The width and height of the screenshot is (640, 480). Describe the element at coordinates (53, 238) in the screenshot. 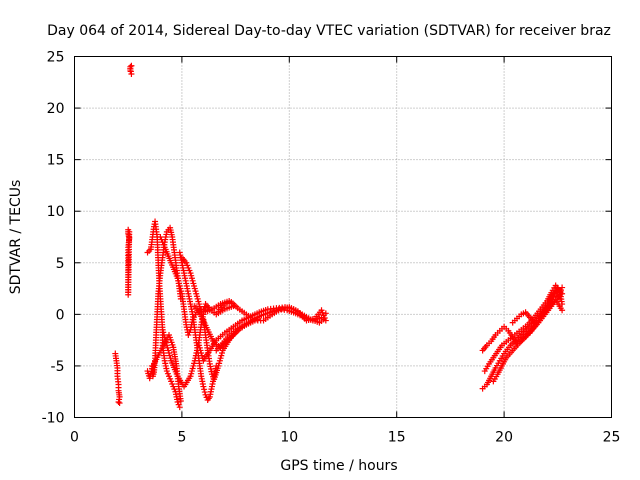

I see `y-tick-labels: -10 -5 0 5 10 15 20 25` at that location.